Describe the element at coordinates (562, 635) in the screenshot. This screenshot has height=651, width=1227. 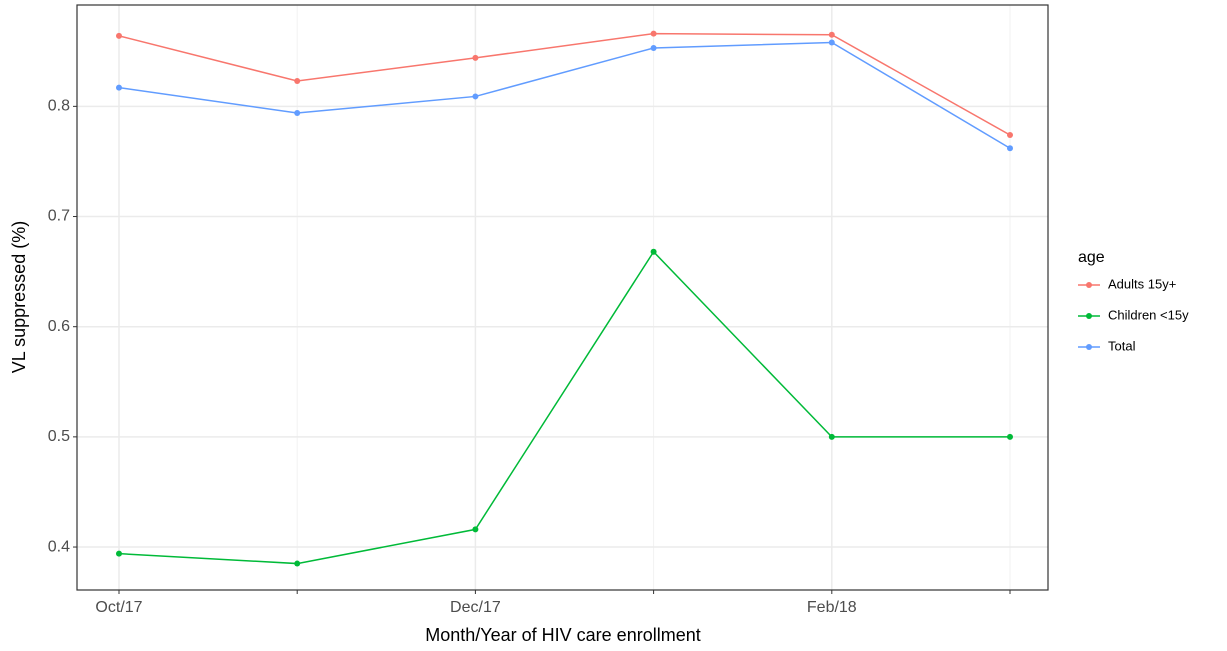
I see `x-axis-title: Month/Year of HIV care enrollment` at that location.